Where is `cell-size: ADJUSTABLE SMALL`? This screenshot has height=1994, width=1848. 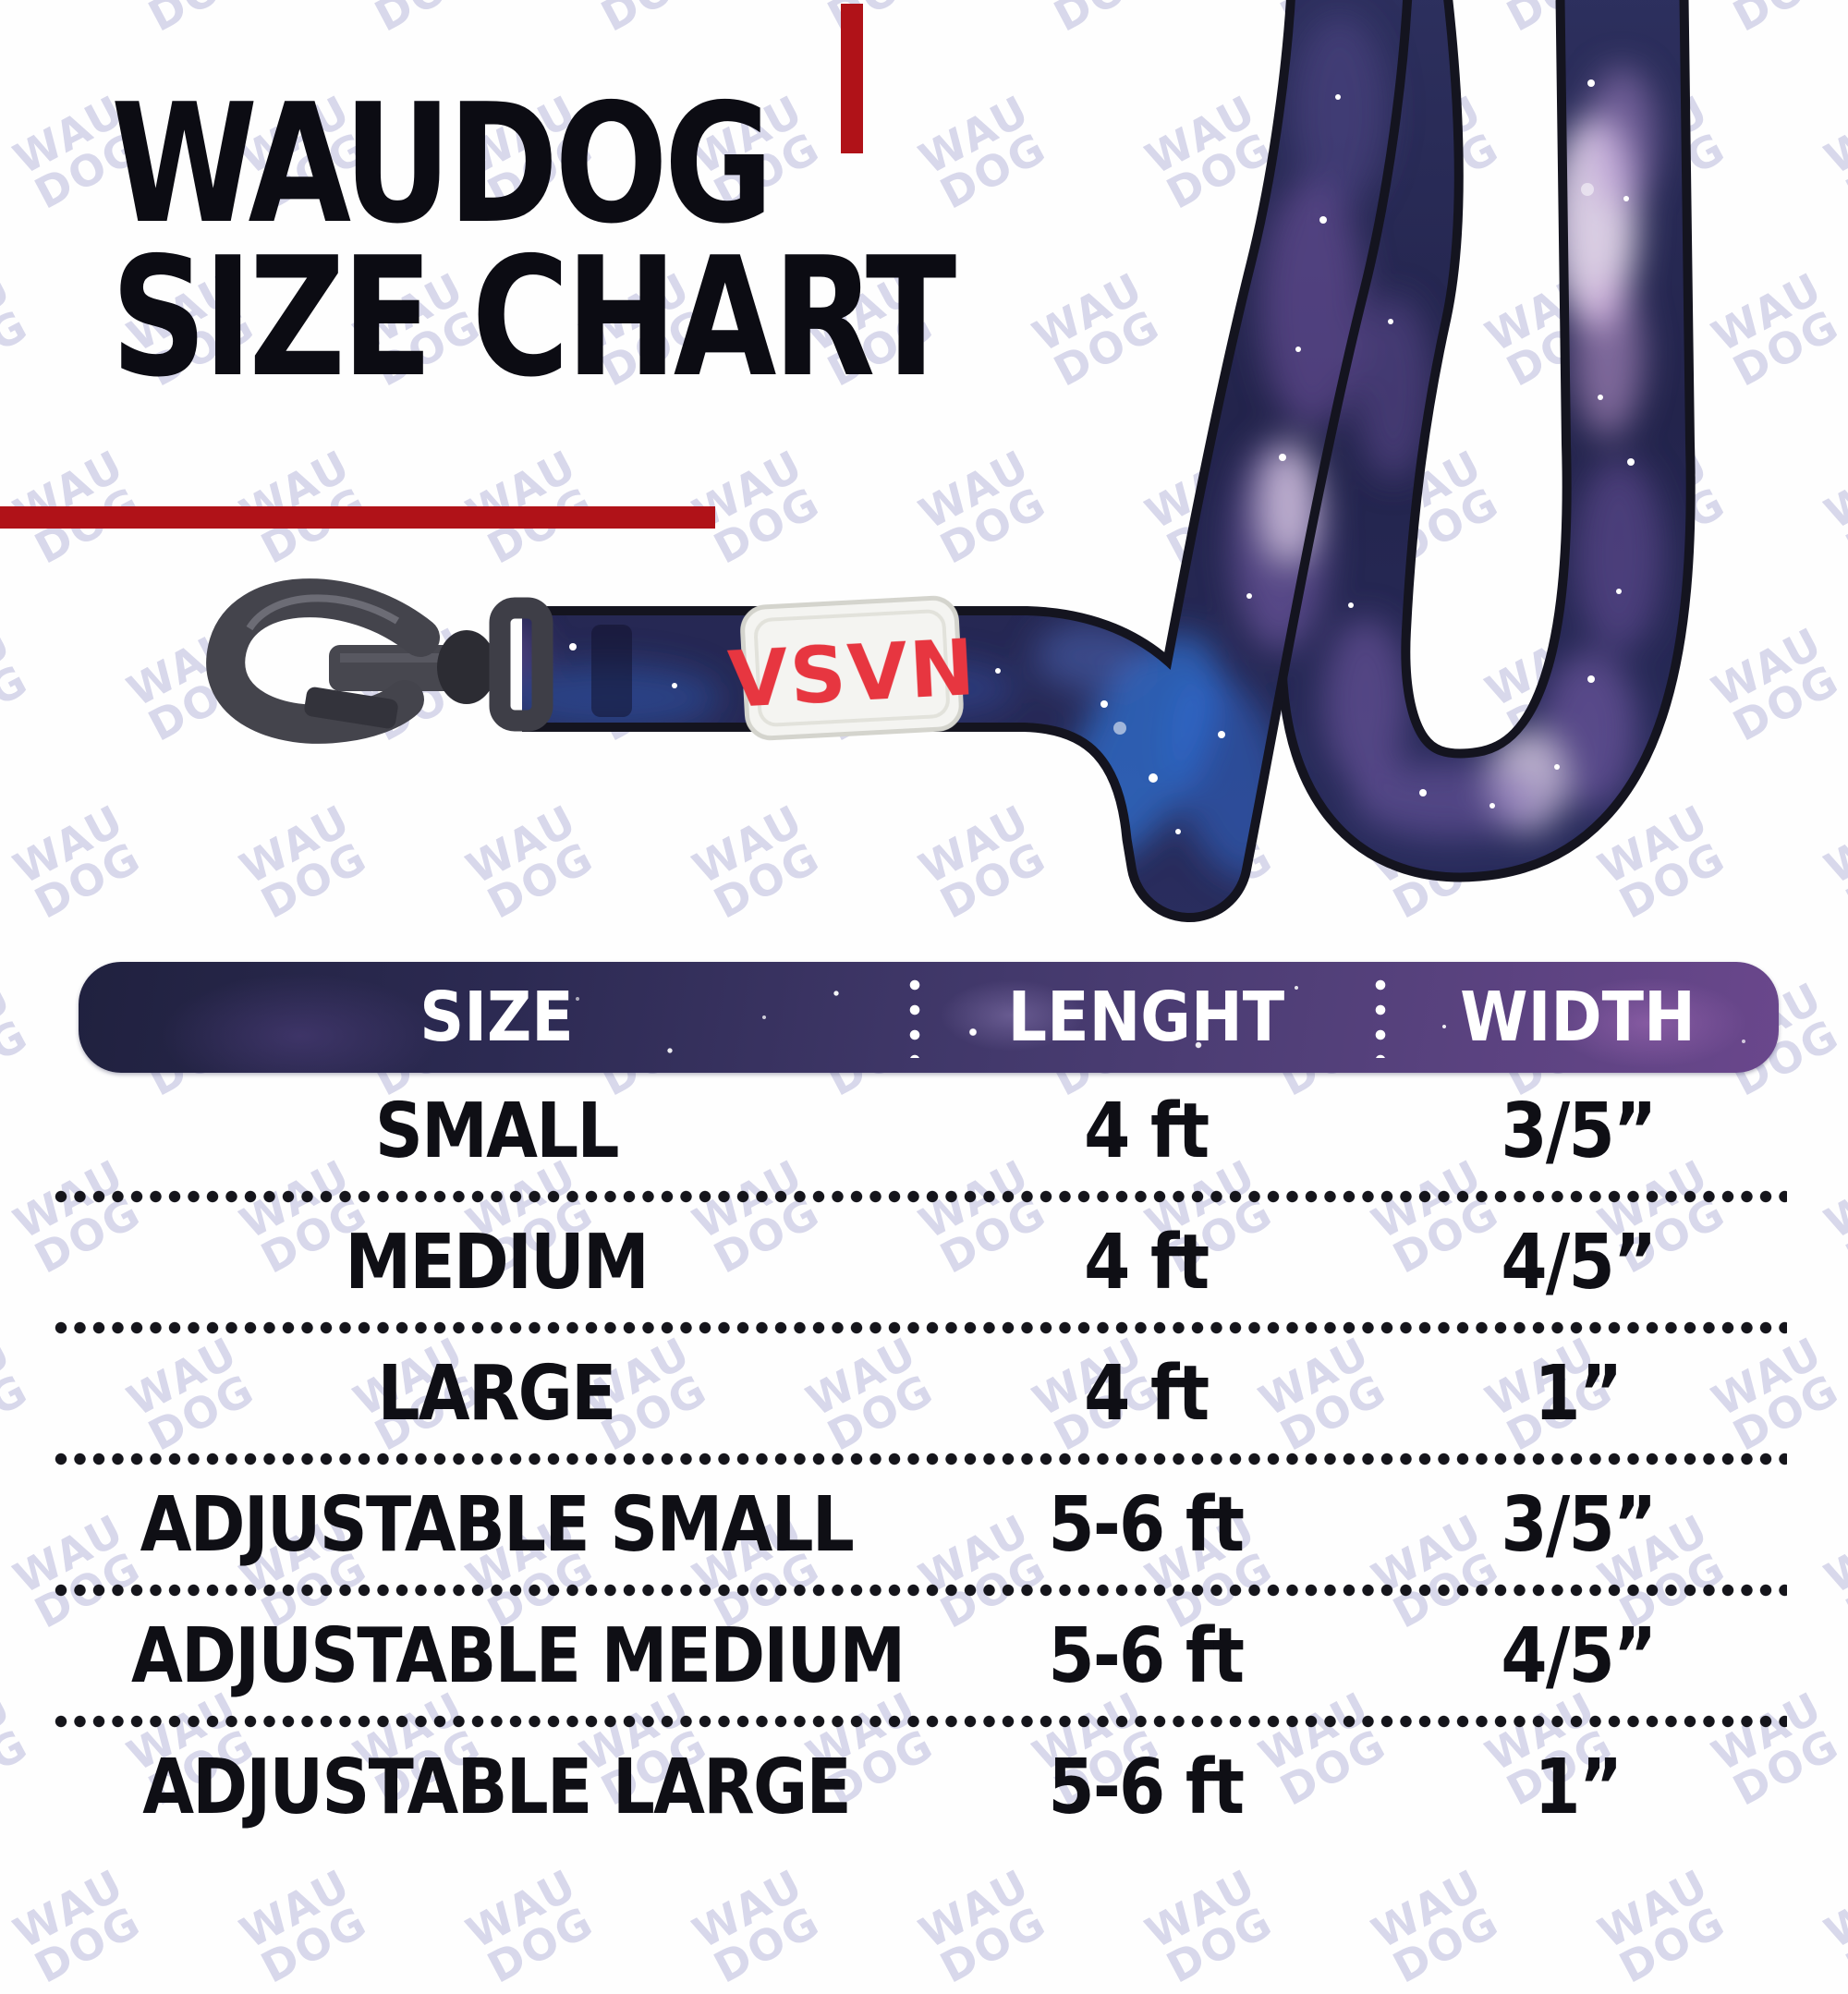
cell-size: ADJUSTABLE SMALL is located at coordinates (498, 1524).